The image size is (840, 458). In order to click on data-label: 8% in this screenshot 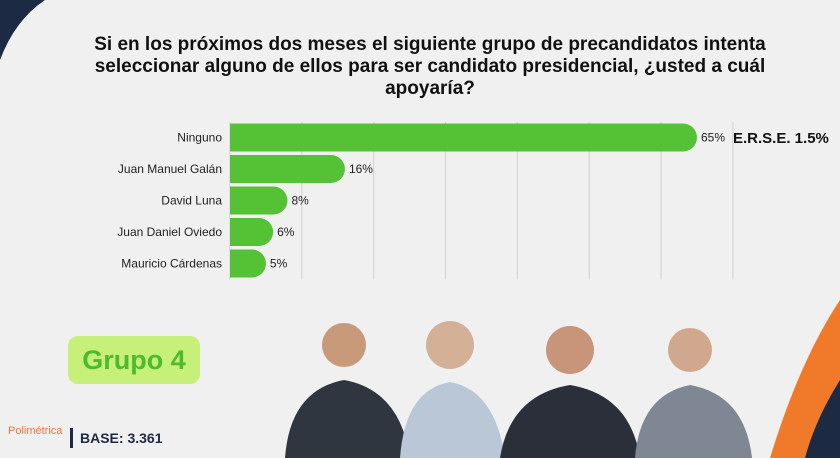, I will do `click(300, 201)`.